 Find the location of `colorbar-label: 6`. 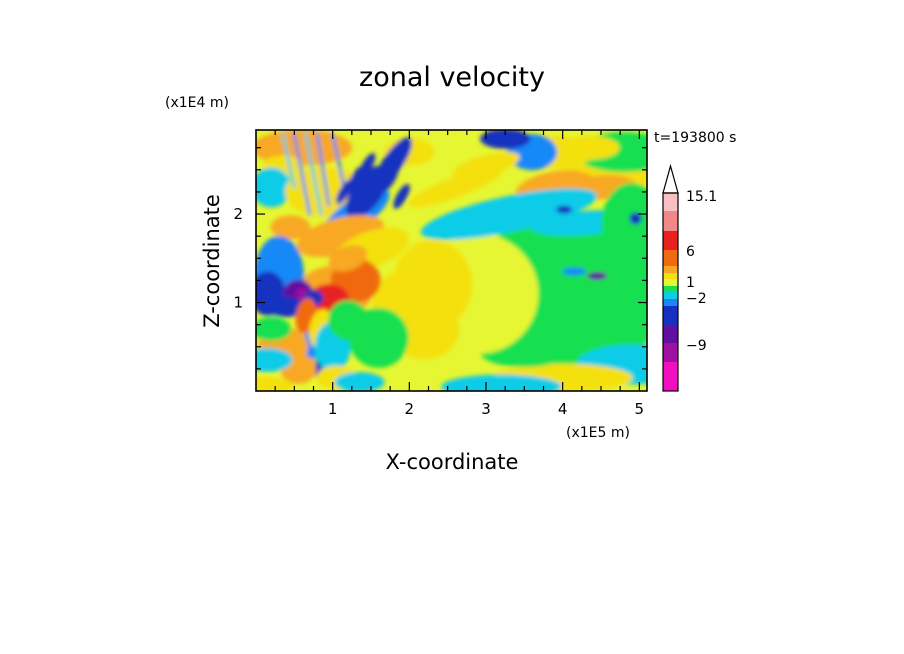

colorbar-label: 6 is located at coordinates (690, 252).